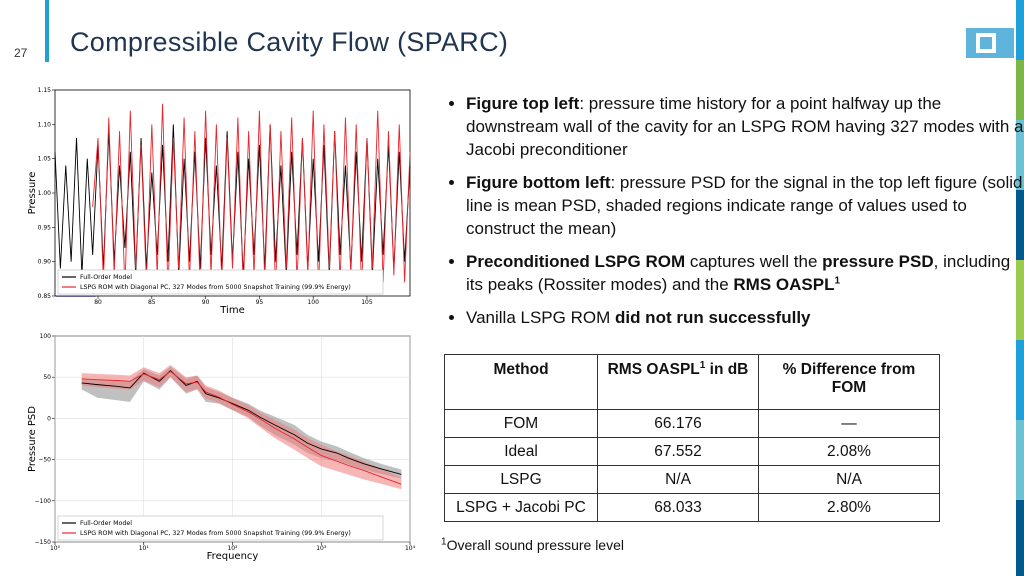  What do you see at coordinates (55, 548) in the screenshot?
I see `x-tick-label: 10⁰` at bounding box center [55, 548].